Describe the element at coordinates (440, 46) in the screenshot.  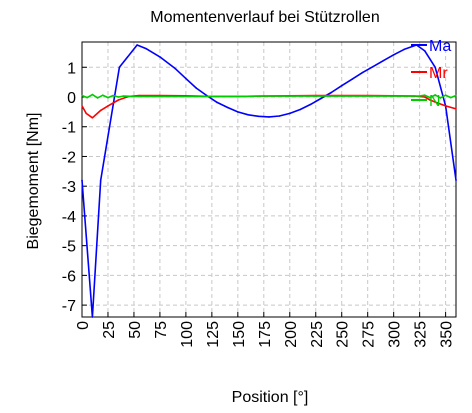
I see `legend-label-ma: Ma` at that location.